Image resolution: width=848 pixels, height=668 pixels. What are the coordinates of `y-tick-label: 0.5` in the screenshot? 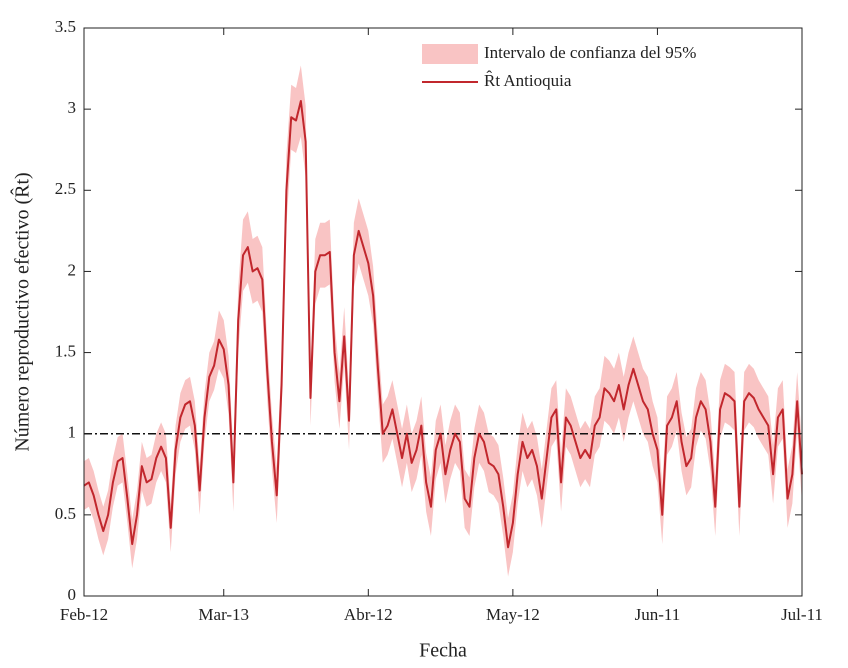 It's located at (65, 513).